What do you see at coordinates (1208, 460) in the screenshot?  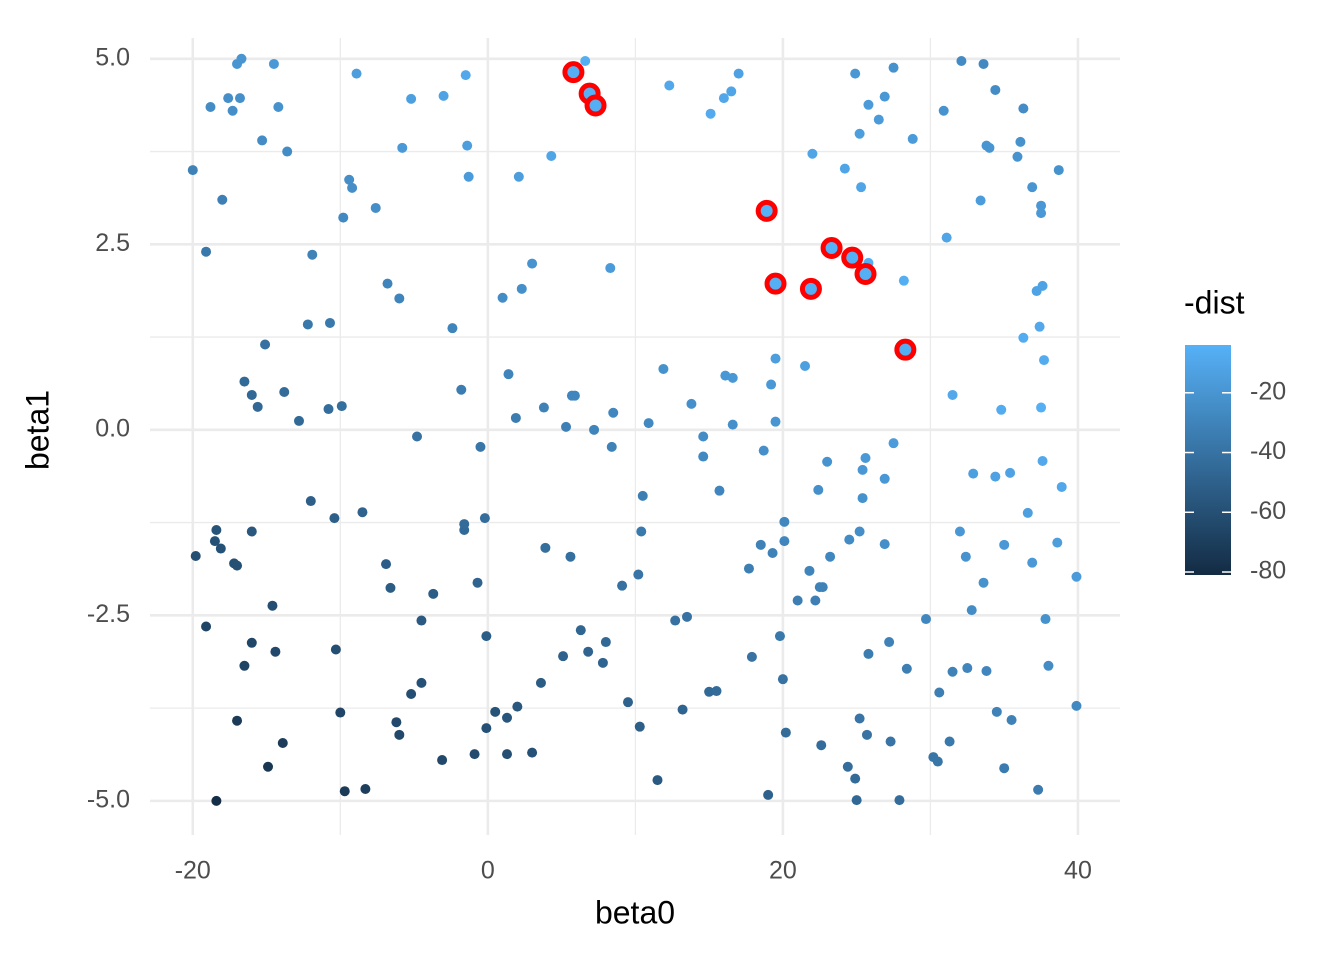 I see `legend-colorbar` at bounding box center [1208, 460].